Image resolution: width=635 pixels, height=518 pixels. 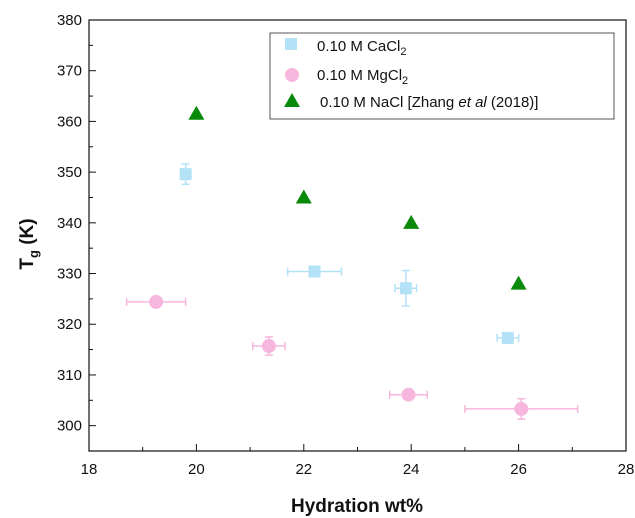 I want to click on y-axis-title: Tg (K), so click(x=29, y=243).